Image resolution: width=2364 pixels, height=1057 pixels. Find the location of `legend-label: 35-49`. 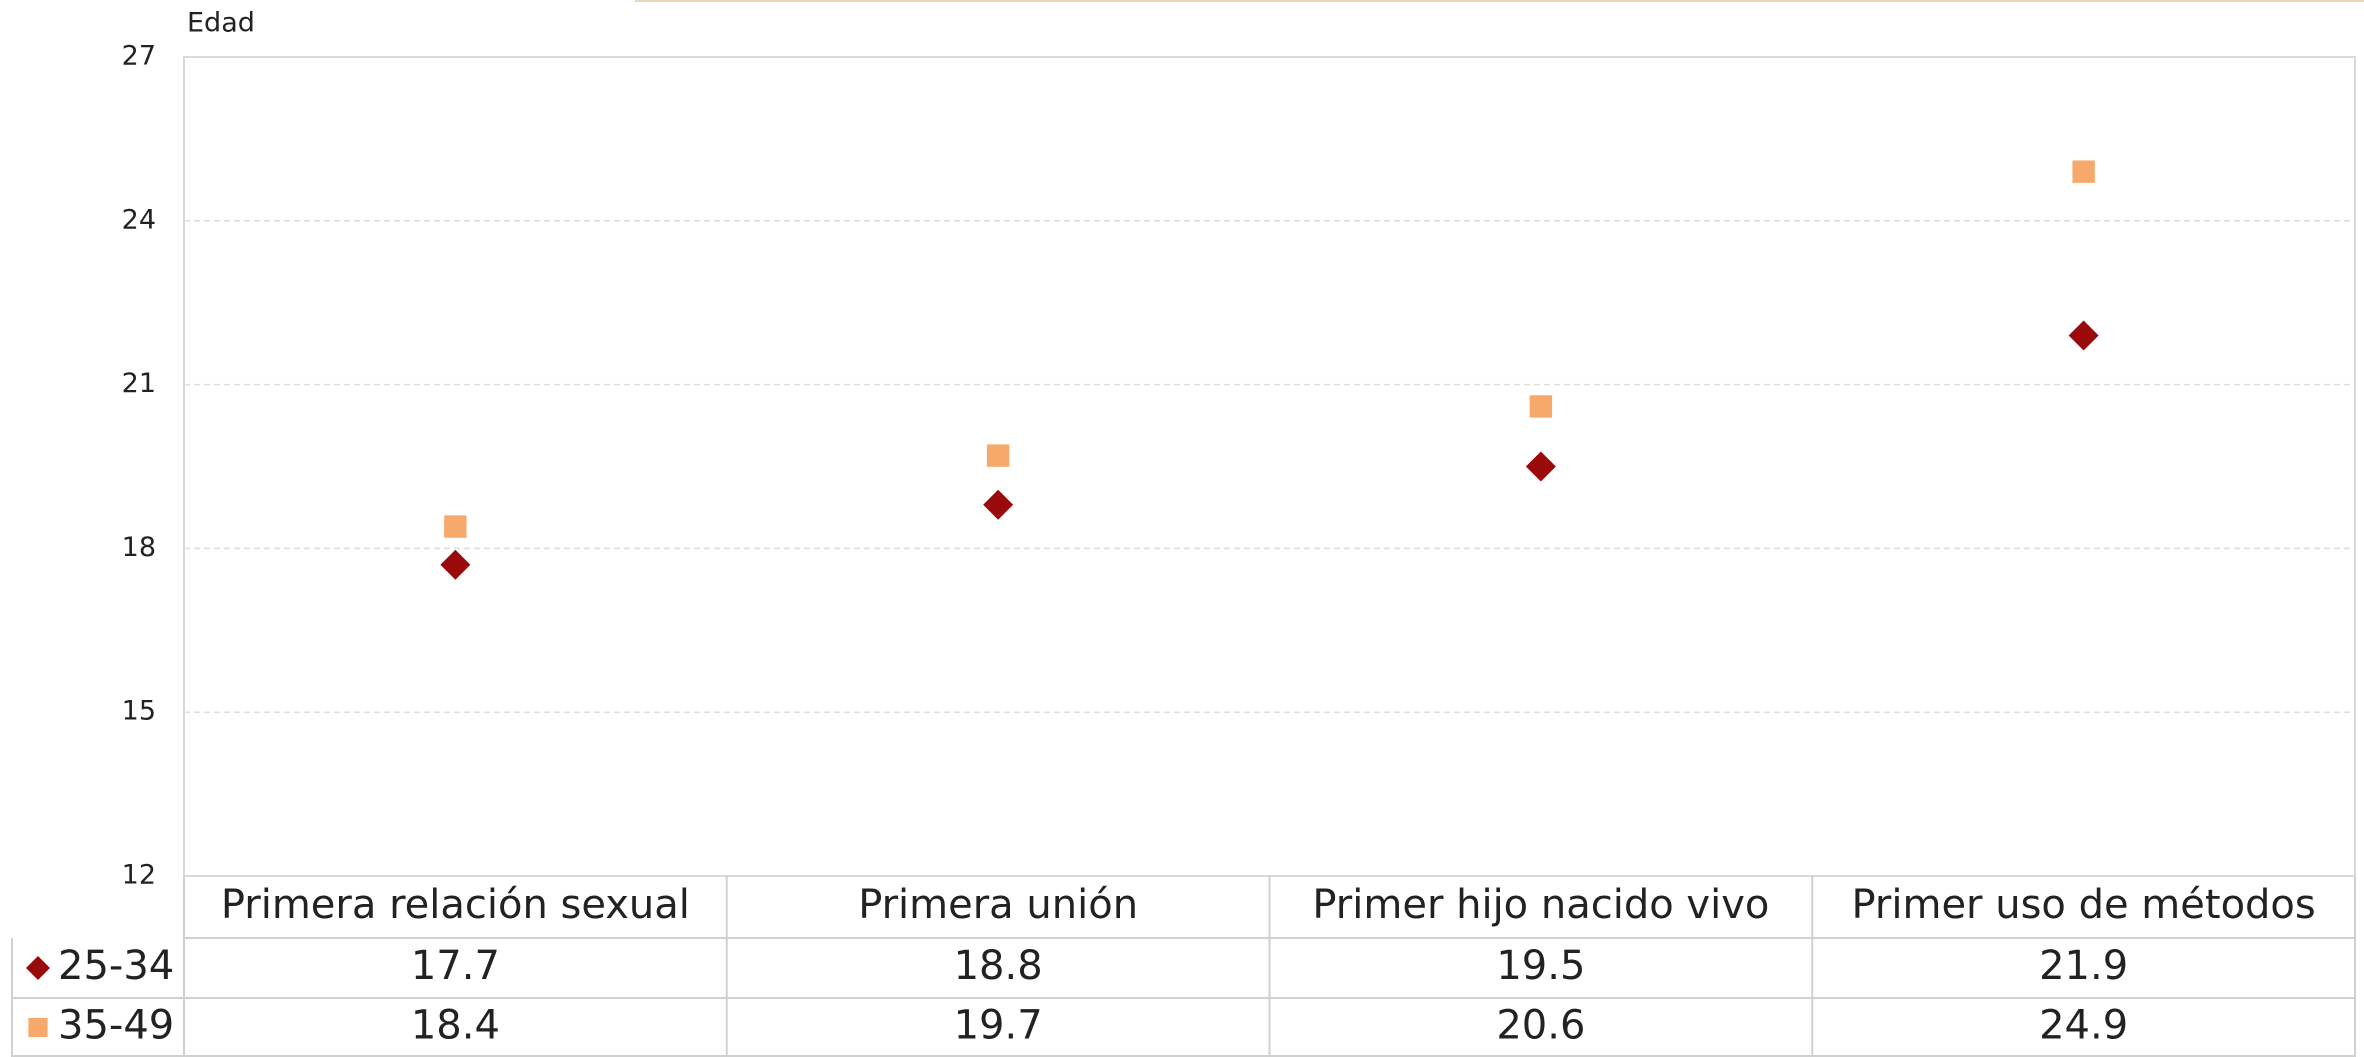

legend-label: 35-49 is located at coordinates (116, 1026).